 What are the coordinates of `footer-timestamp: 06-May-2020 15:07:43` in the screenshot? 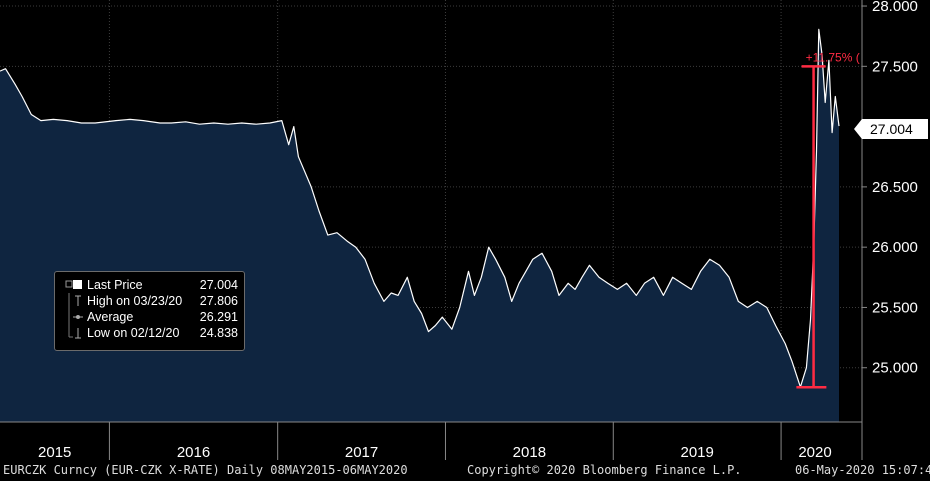 It's located at (862, 470).